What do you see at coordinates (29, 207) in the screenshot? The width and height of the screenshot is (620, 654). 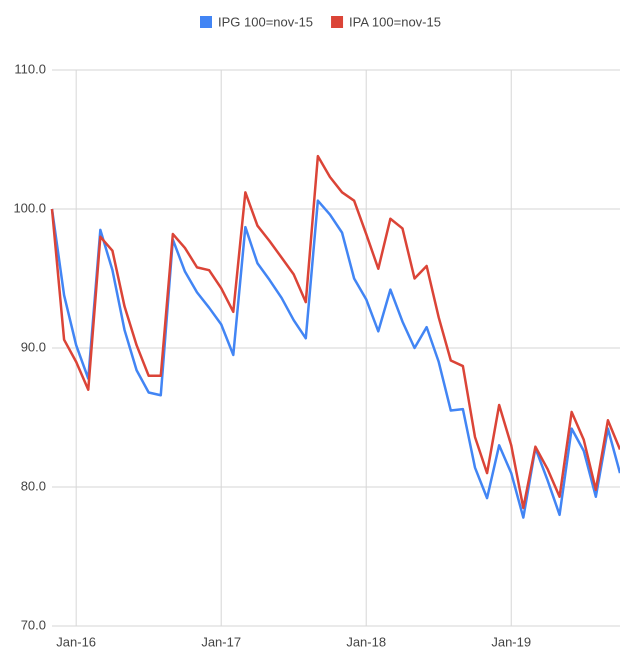 I see `y-tick-label: 100.0` at bounding box center [29, 207].